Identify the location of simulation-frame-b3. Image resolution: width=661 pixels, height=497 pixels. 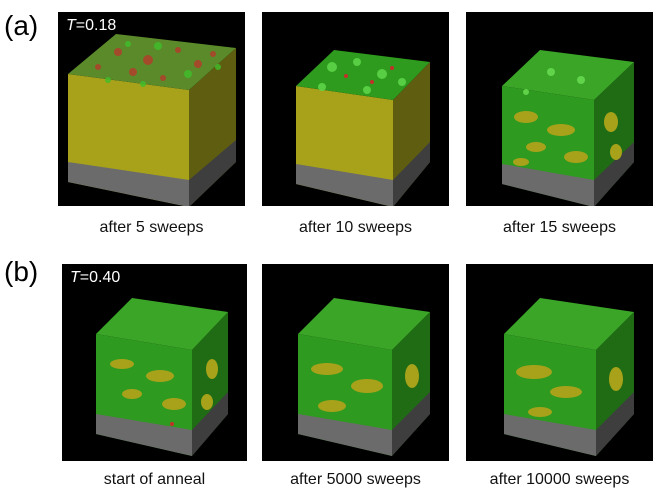
(559, 362).